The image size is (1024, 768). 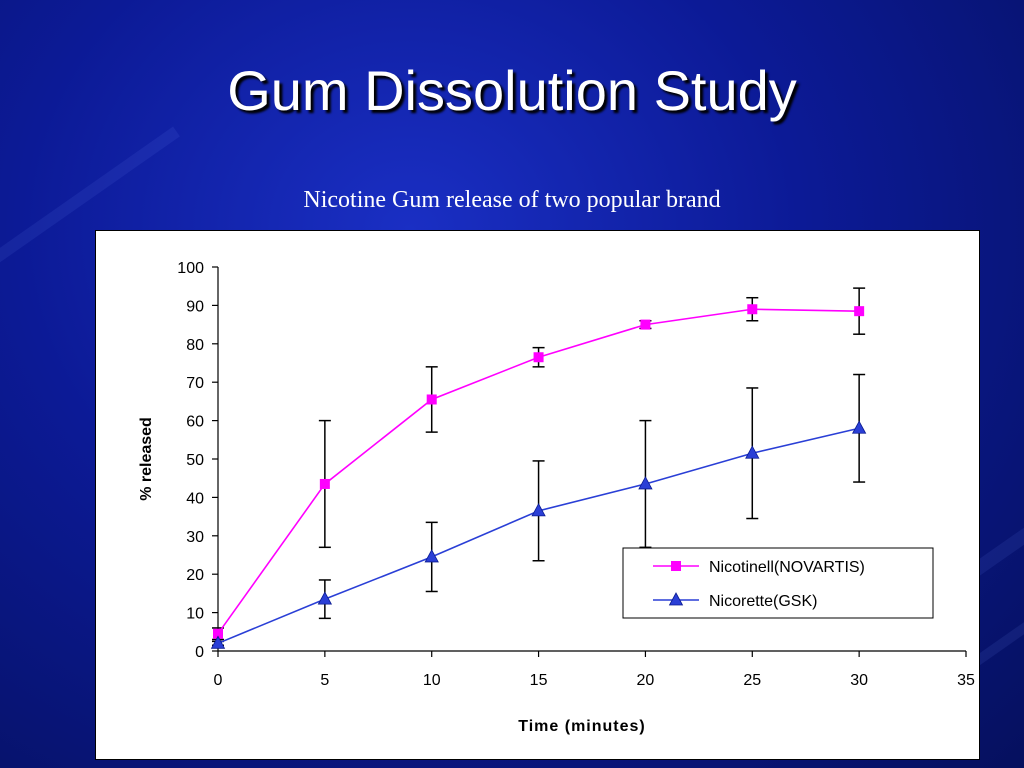 What do you see at coordinates (763, 601) in the screenshot?
I see `legend-label: Nicorette(GSK)` at bounding box center [763, 601].